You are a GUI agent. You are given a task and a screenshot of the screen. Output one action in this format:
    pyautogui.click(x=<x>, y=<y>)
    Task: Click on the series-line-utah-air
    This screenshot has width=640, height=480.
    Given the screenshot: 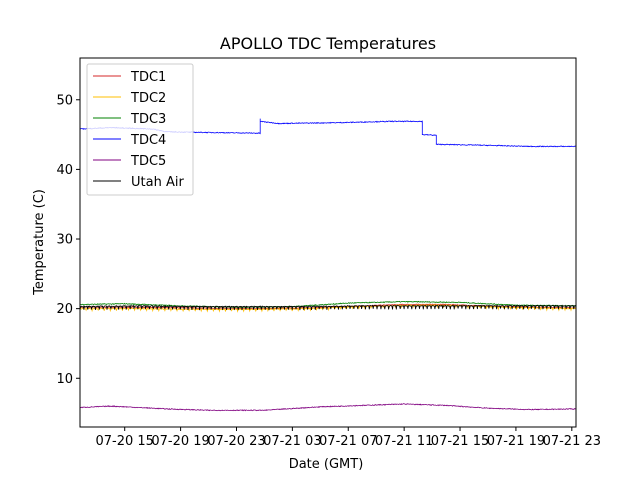 What is the action you would take?
    pyautogui.click(x=328, y=307)
    